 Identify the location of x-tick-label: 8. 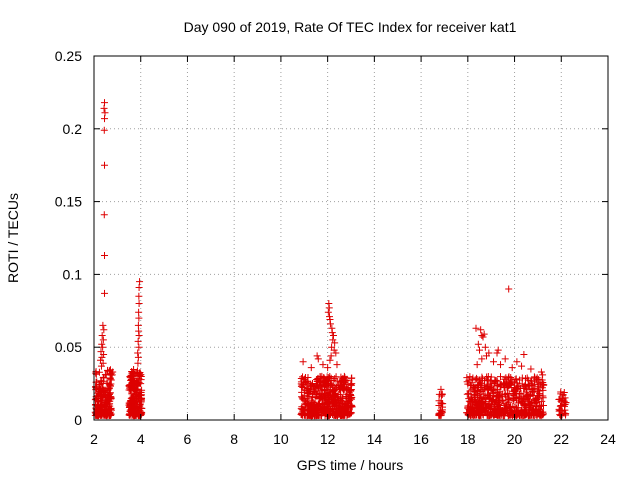
(234, 439).